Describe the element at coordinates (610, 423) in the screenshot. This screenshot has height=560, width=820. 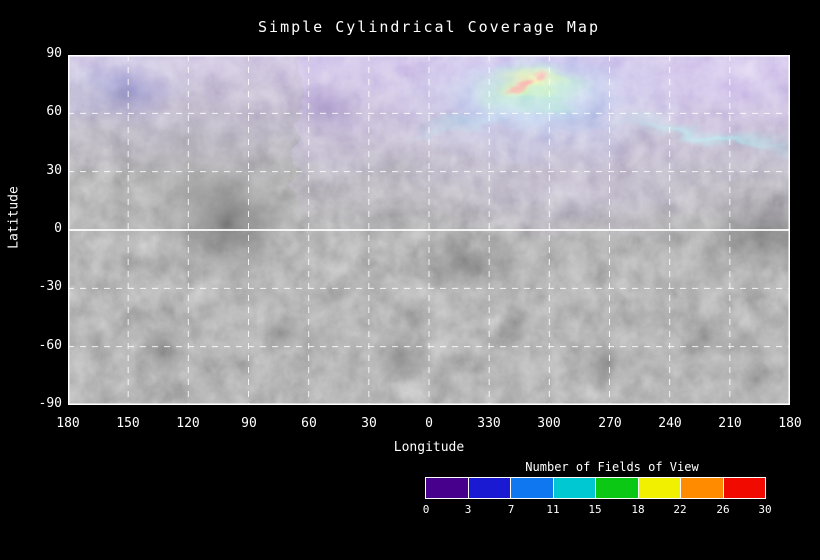
I see `x-tick-label: 270` at that location.